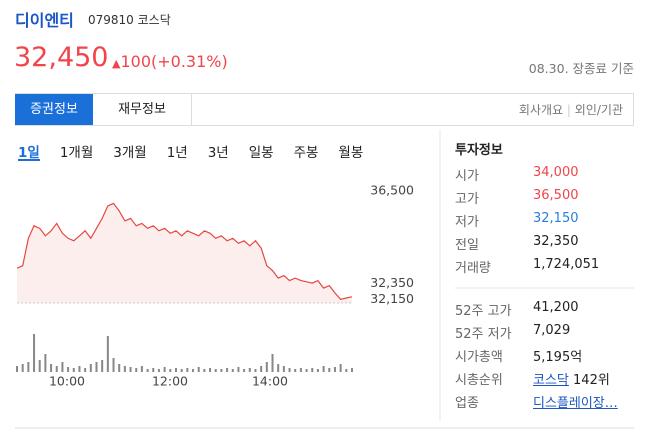 The width and height of the screenshot is (647, 437). What do you see at coordinates (467, 176) in the screenshot?
I see `info-label: 시가` at bounding box center [467, 176].